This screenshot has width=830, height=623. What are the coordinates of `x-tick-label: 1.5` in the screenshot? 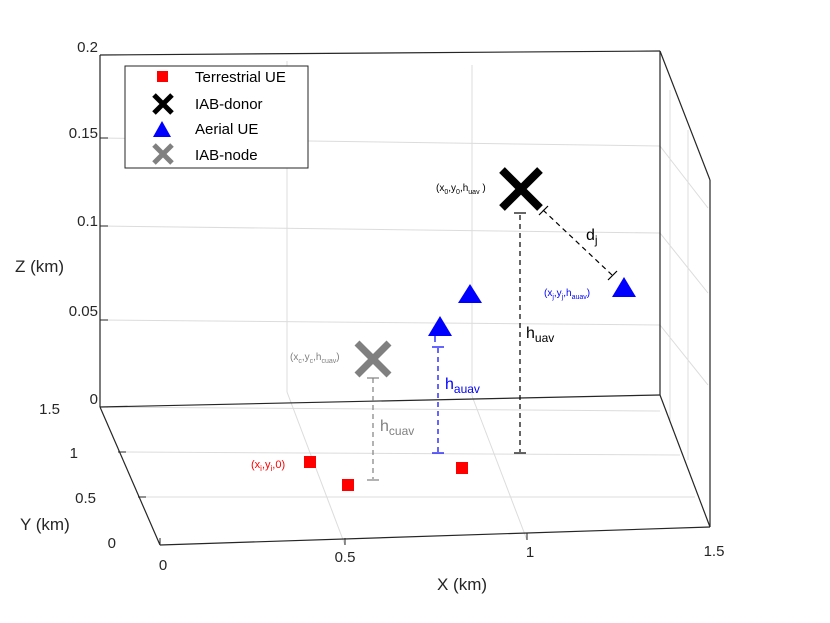 It's located at (714, 551).